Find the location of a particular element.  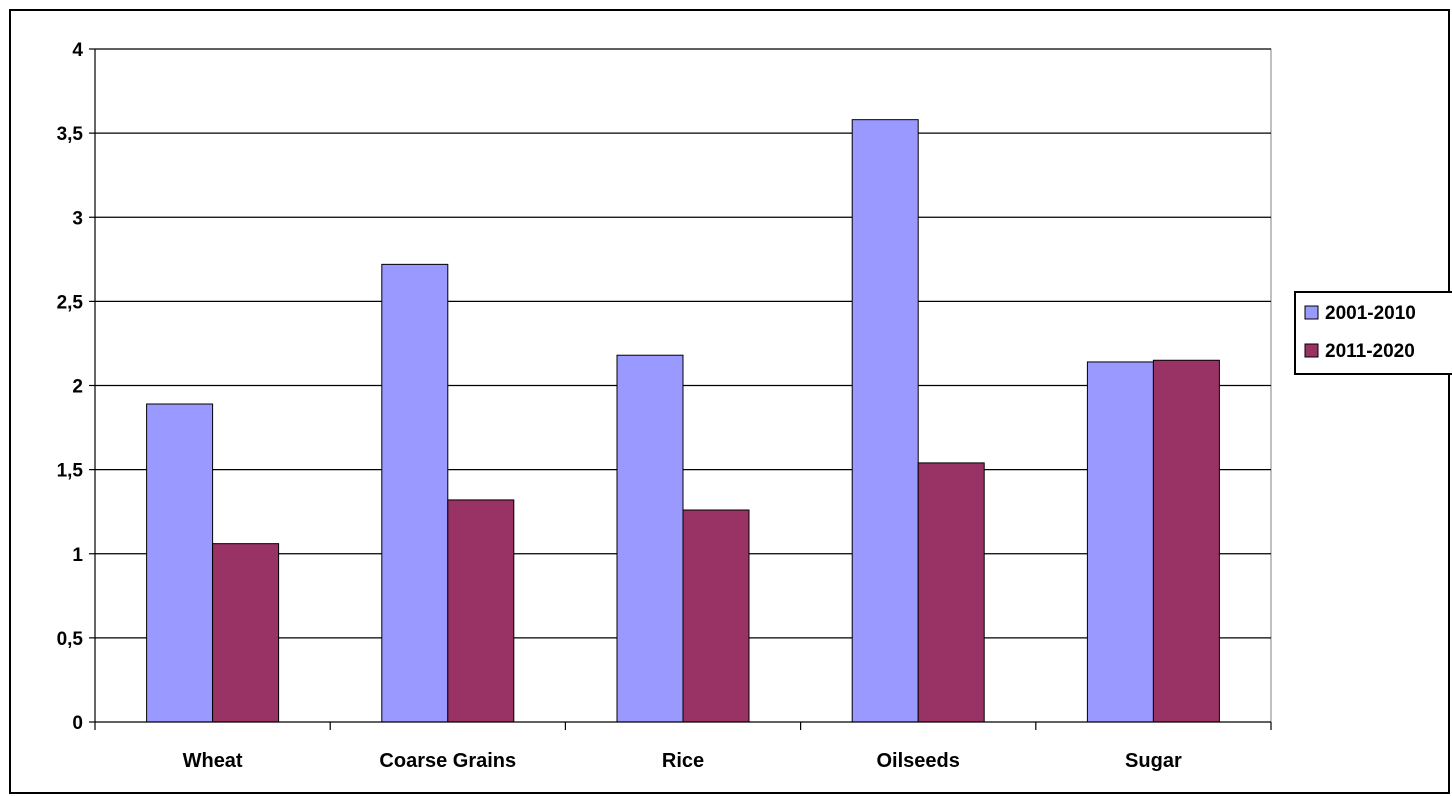

y-tick-label: 1,5 is located at coordinates (70, 471).